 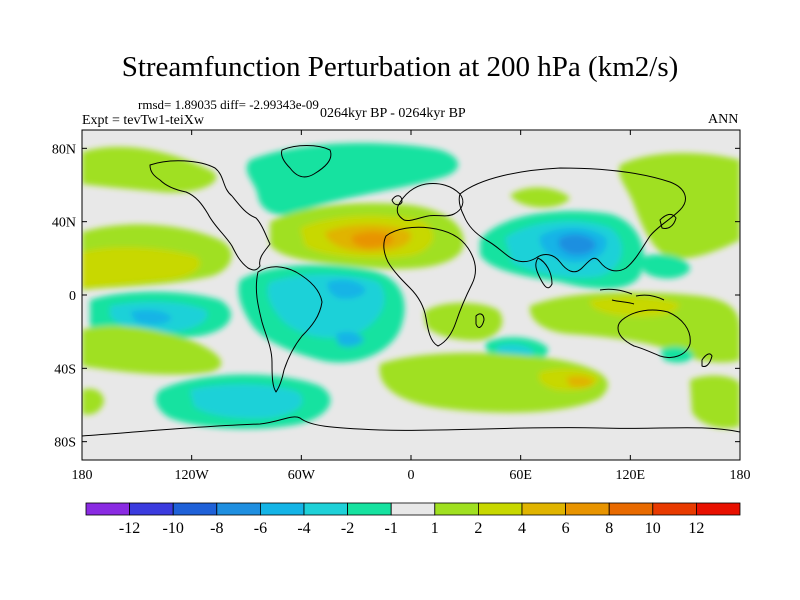 What do you see at coordinates (632, 296) in the screenshot?
I see `coastline-indonesia` at bounding box center [632, 296].